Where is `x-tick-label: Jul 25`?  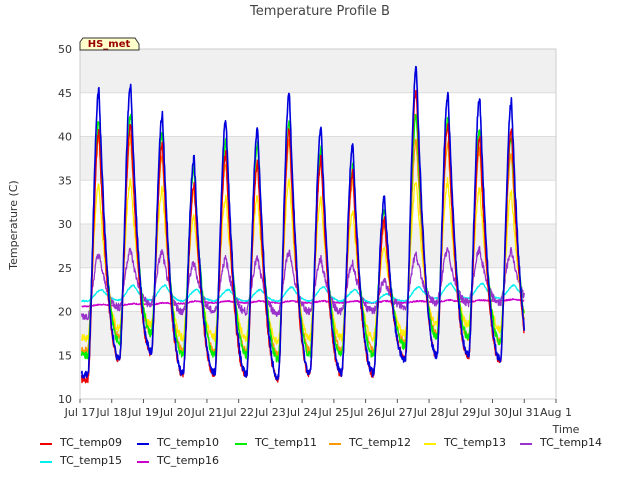 x-tick-label: Jul 25 is located at coordinates (333, 412).